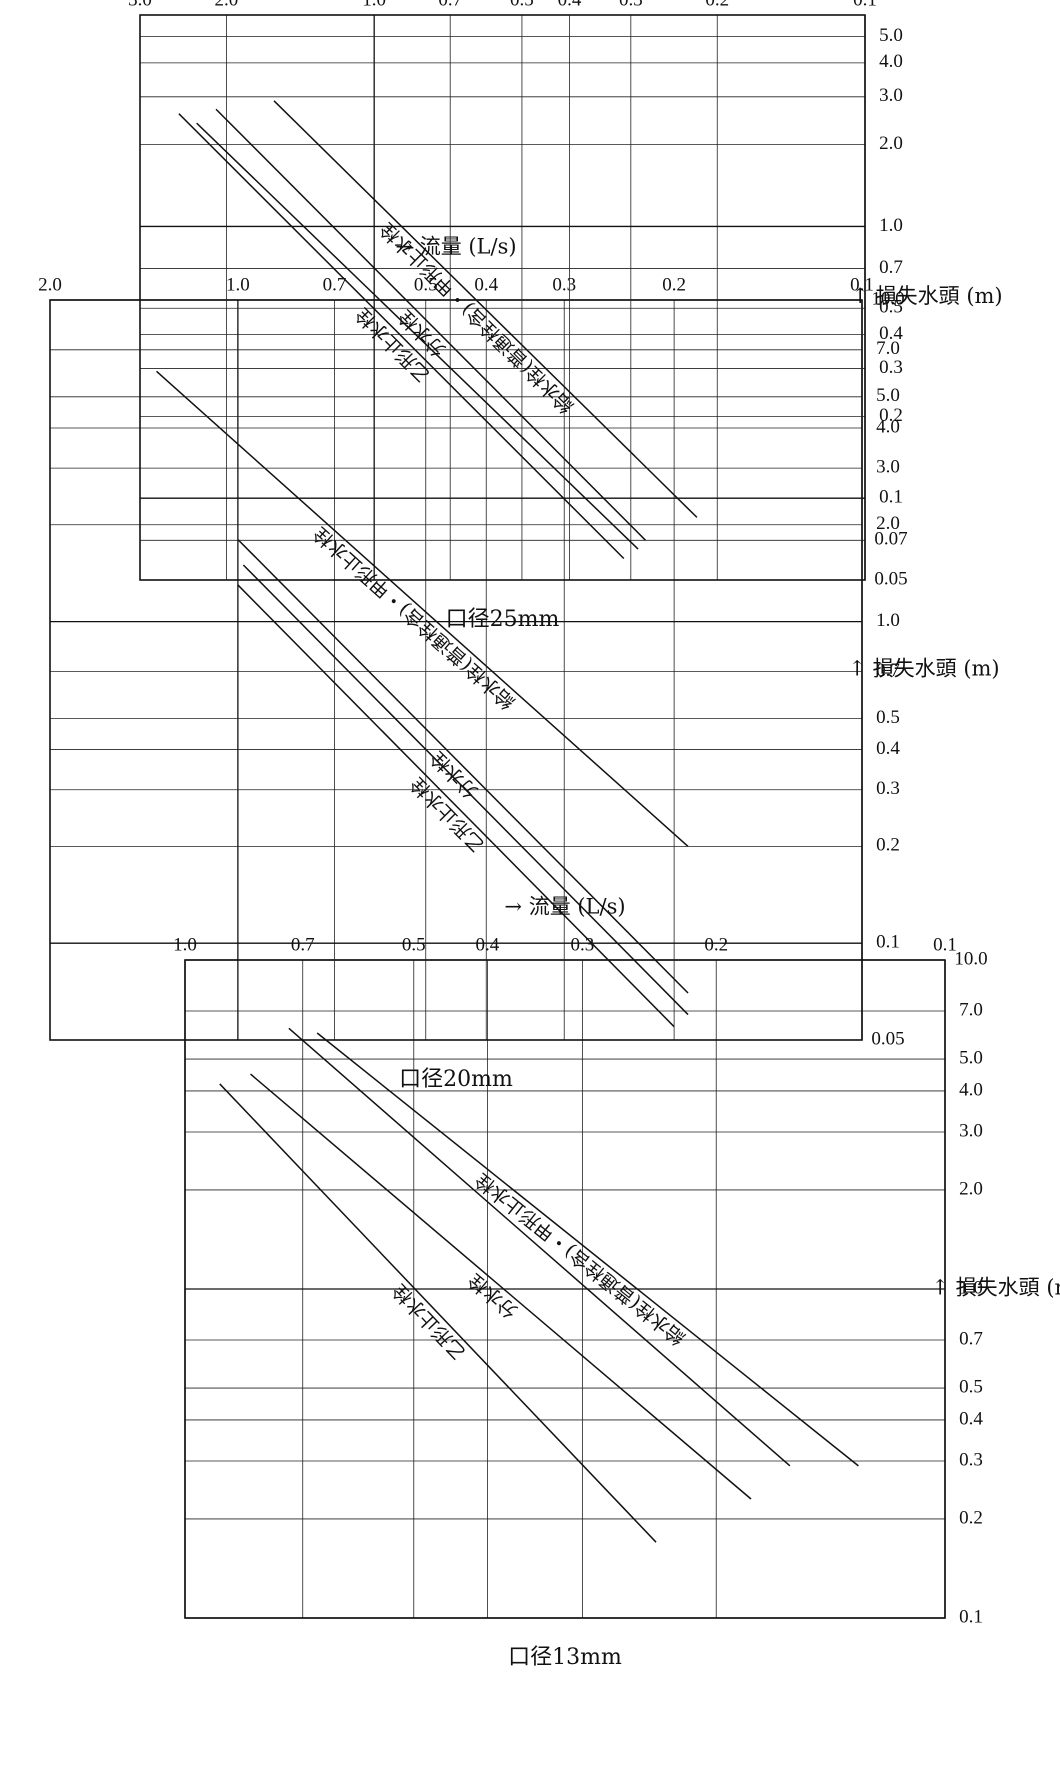  Describe the element at coordinates (503, 619) in the screenshot. I see `chart-title: 口径25mm` at that location.